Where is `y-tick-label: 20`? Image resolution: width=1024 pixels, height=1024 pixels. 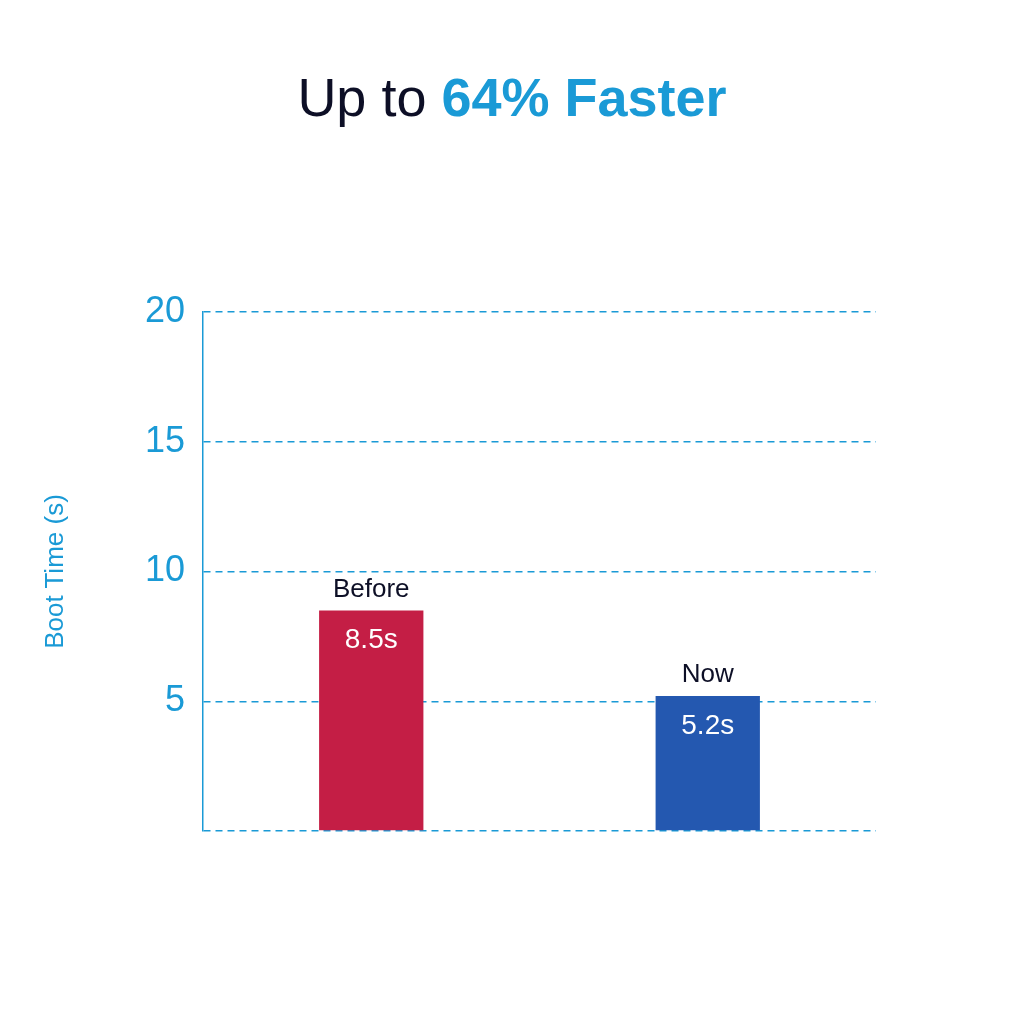 y-tick-label: 20 is located at coordinates (164, 309).